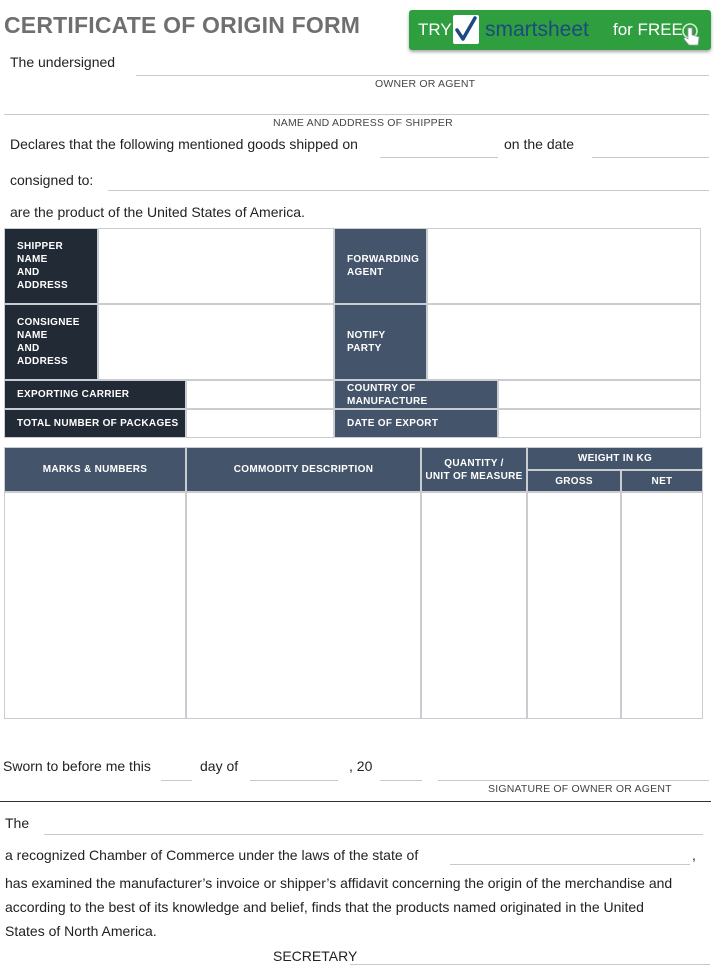 The width and height of the screenshot is (725, 968). Describe the element at coordinates (260, 423) in the screenshot. I see `total-packages-input` at that location.